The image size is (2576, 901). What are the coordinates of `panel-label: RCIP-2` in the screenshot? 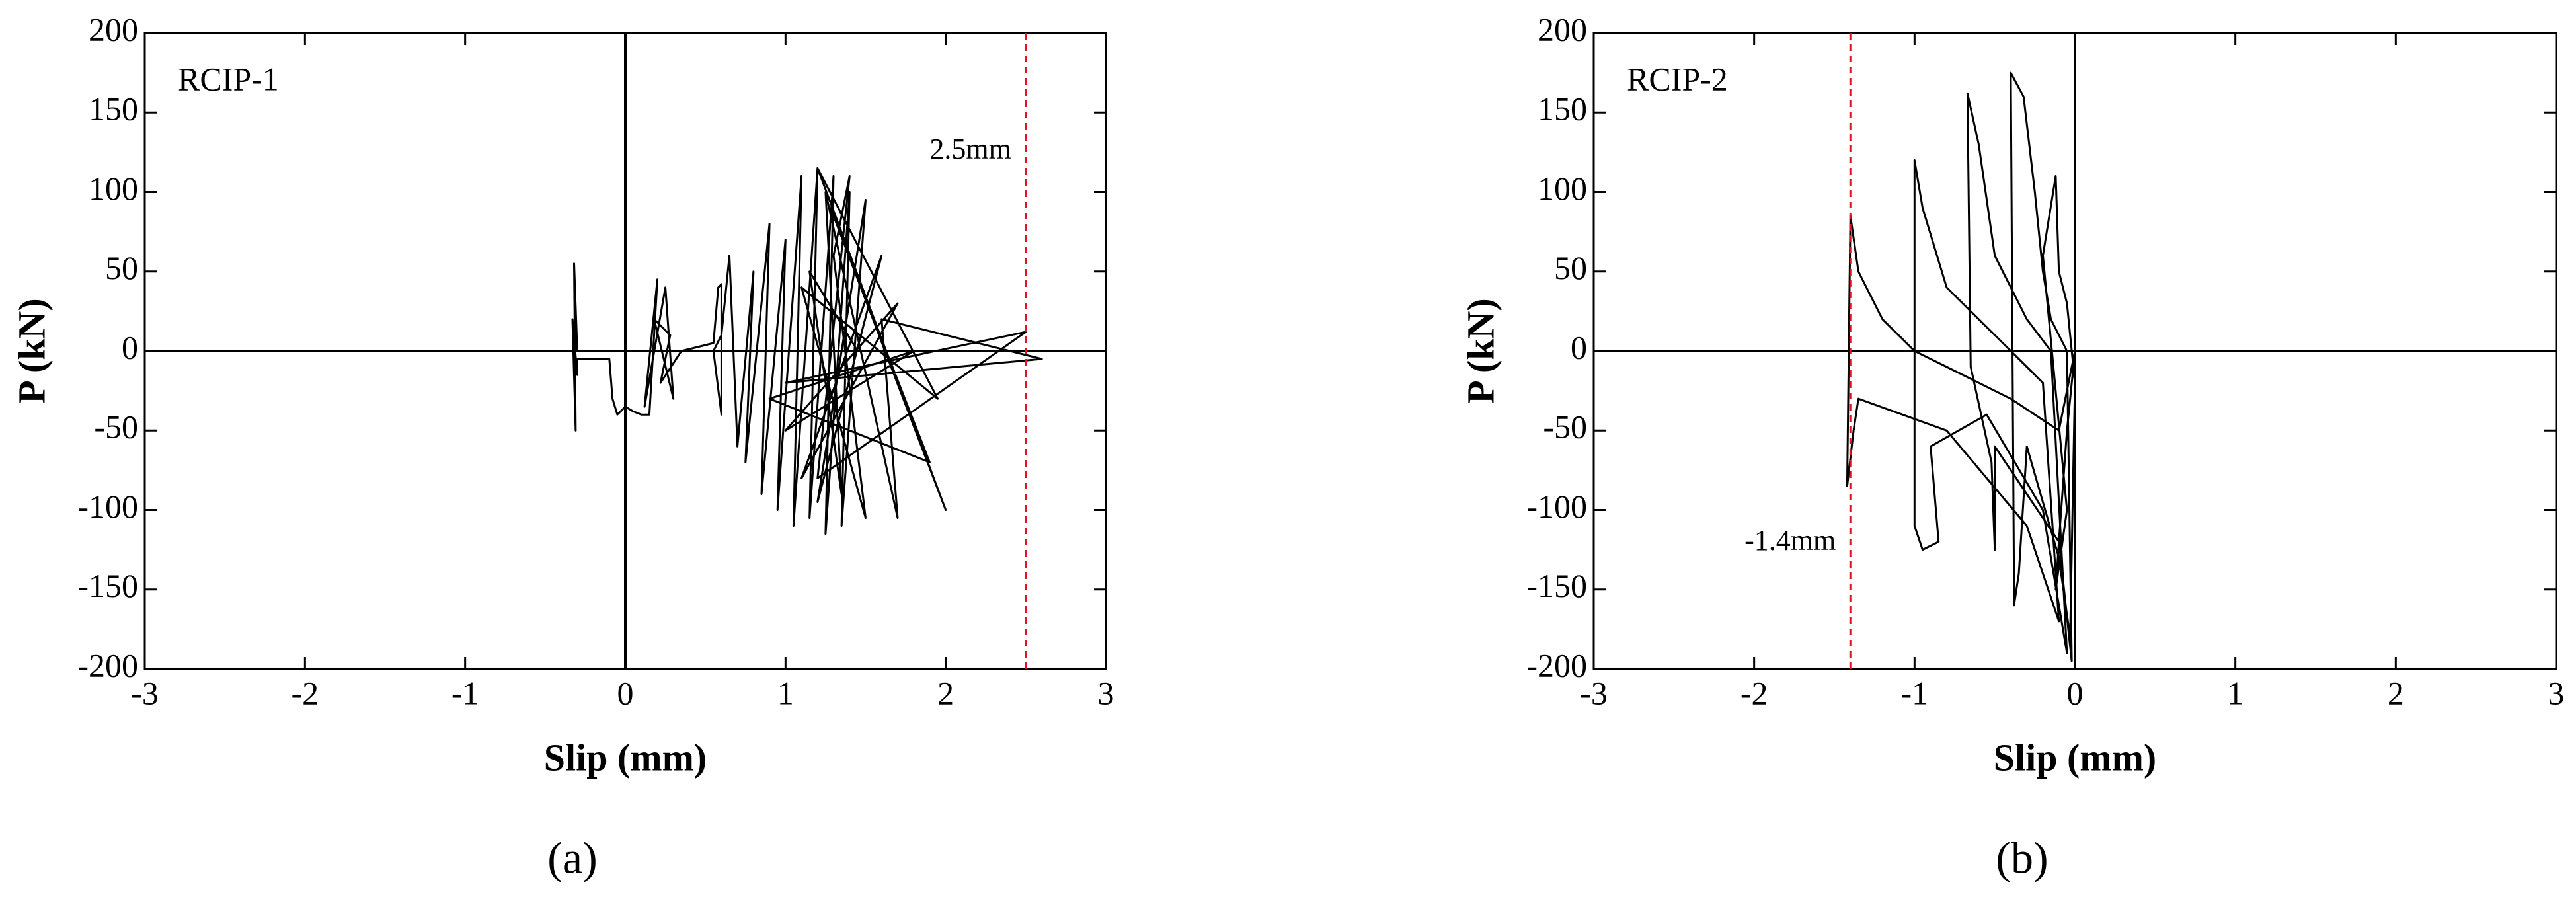 It's located at (1677, 78).